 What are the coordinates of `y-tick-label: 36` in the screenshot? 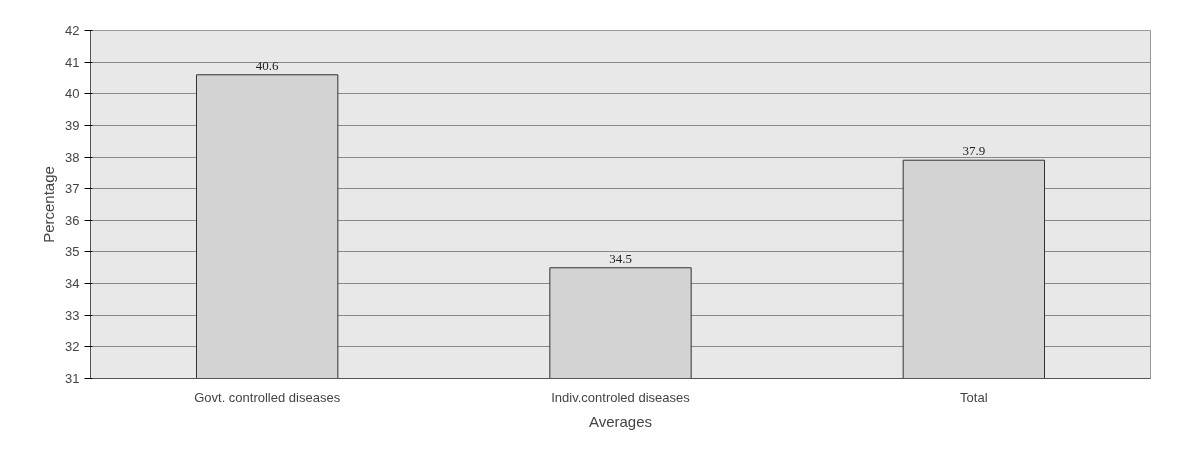 It's located at (72, 220).